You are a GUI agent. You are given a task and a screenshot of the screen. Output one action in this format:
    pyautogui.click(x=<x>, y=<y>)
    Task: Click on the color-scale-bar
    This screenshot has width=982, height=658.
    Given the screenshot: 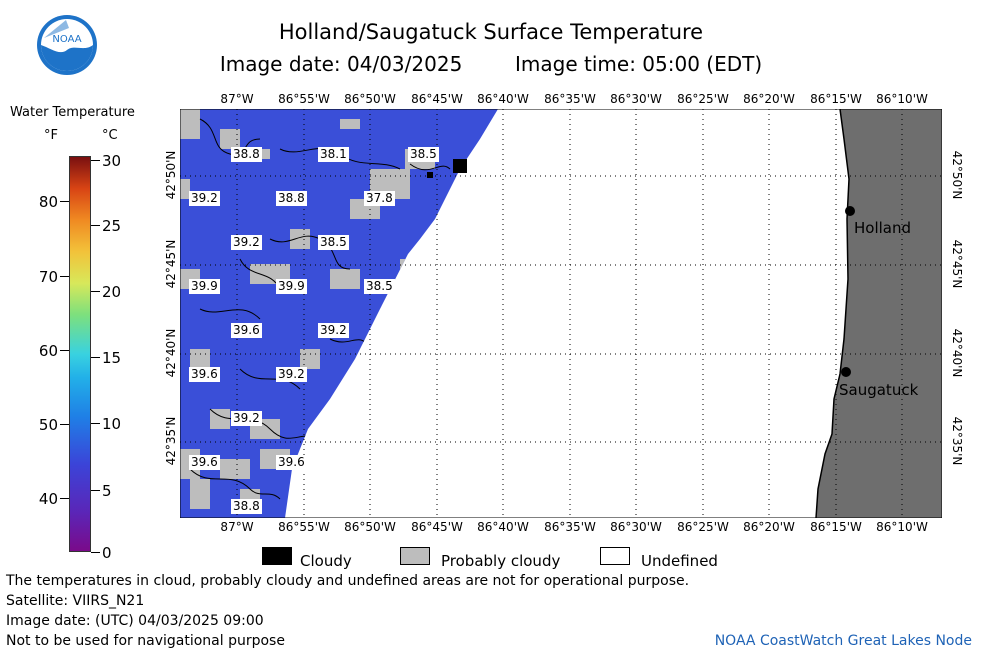 What is the action you would take?
    pyautogui.click(x=80, y=354)
    